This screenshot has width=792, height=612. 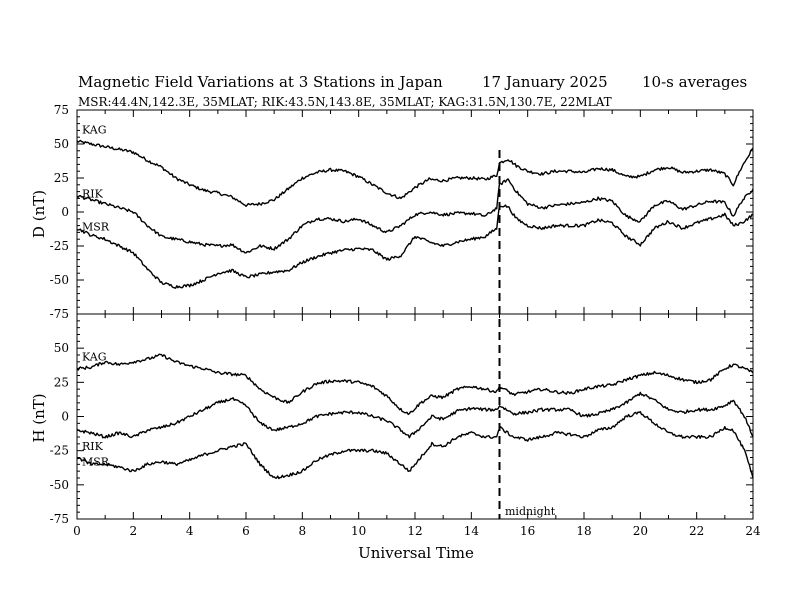 I want to click on x-tick-label: 14, so click(x=472, y=531).